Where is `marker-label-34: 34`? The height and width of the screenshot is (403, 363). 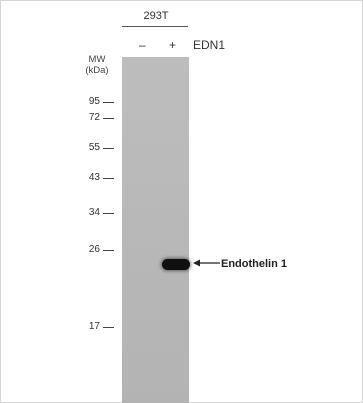
marker-label-34: 34 is located at coordinates (94, 212).